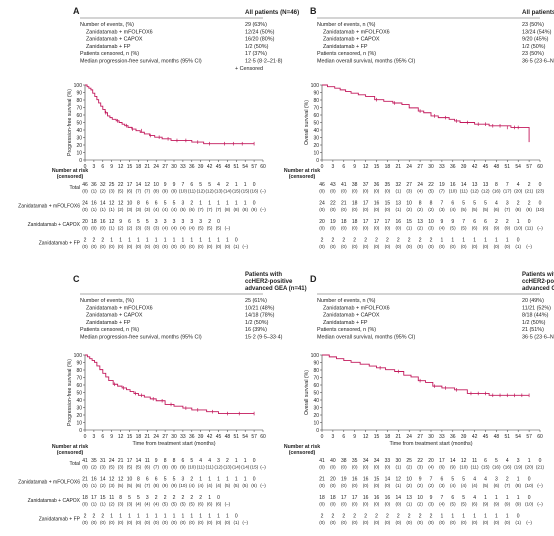 Image resolution: width=554 pixels, height=536 pixels. What do you see at coordinates (316, 408) in the screenshot?
I see `y-tick-label: 30` at bounding box center [316, 408].